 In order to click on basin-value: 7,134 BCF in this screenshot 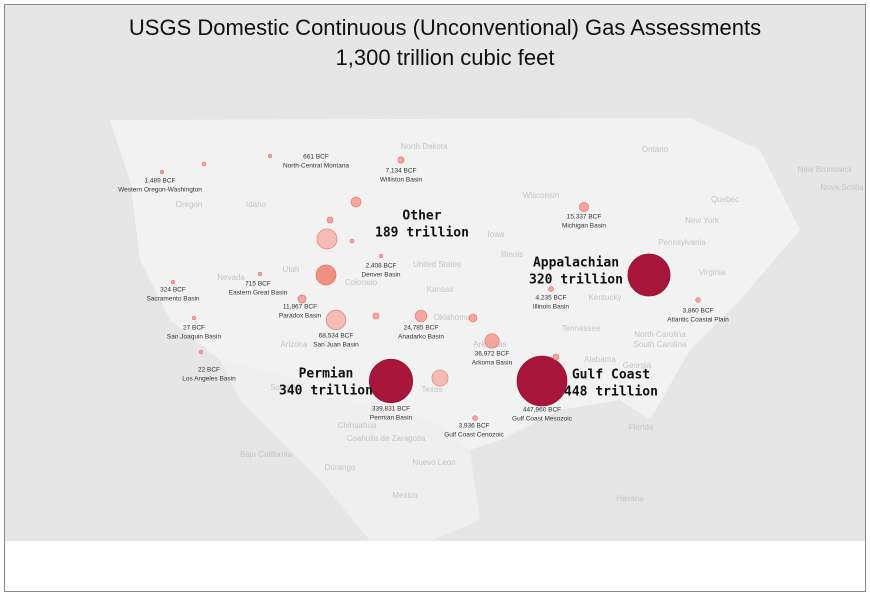, I will do `click(400, 171)`.